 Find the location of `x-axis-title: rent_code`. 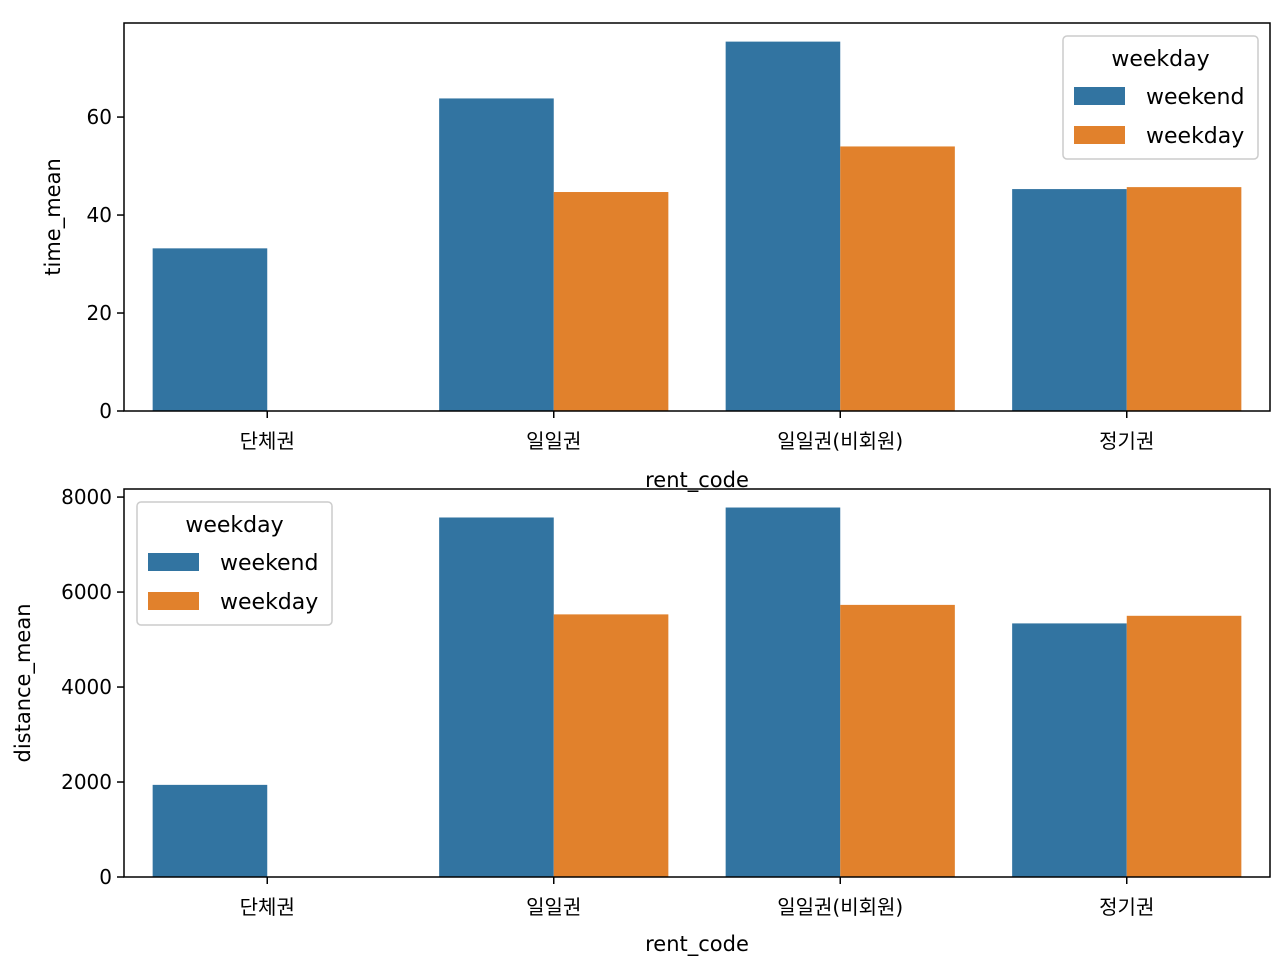

x-axis-title: rent_code is located at coordinates (697, 944).